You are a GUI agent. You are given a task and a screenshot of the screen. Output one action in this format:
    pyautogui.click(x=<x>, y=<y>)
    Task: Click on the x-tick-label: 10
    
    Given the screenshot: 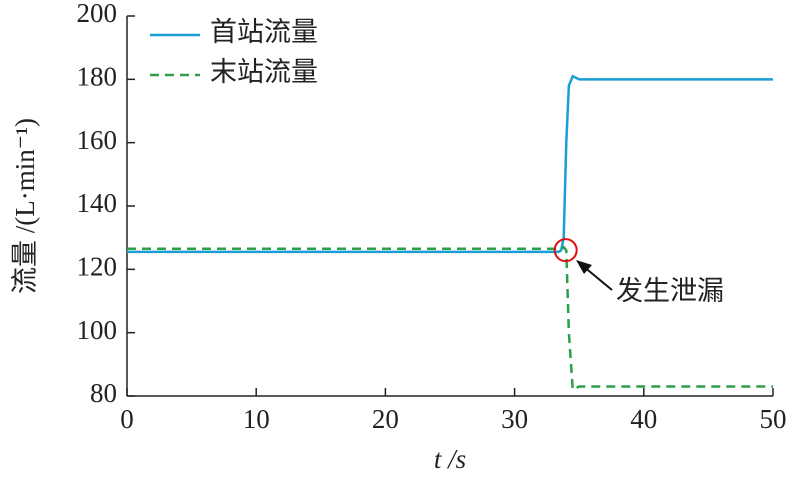 What is the action you would take?
    pyautogui.click(x=256, y=419)
    